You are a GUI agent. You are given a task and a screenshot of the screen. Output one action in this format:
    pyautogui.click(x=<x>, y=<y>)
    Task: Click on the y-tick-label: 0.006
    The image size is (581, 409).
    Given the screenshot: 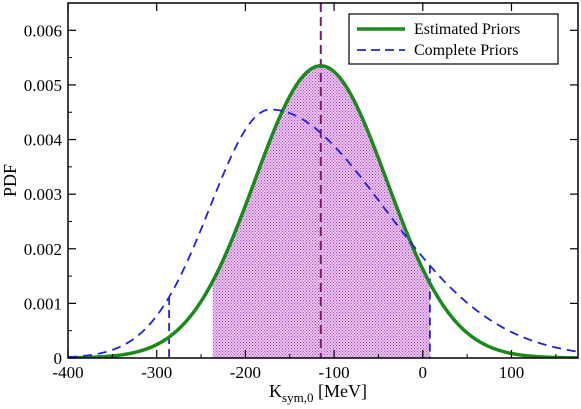 What is the action you would take?
    pyautogui.click(x=43, y=30)
    